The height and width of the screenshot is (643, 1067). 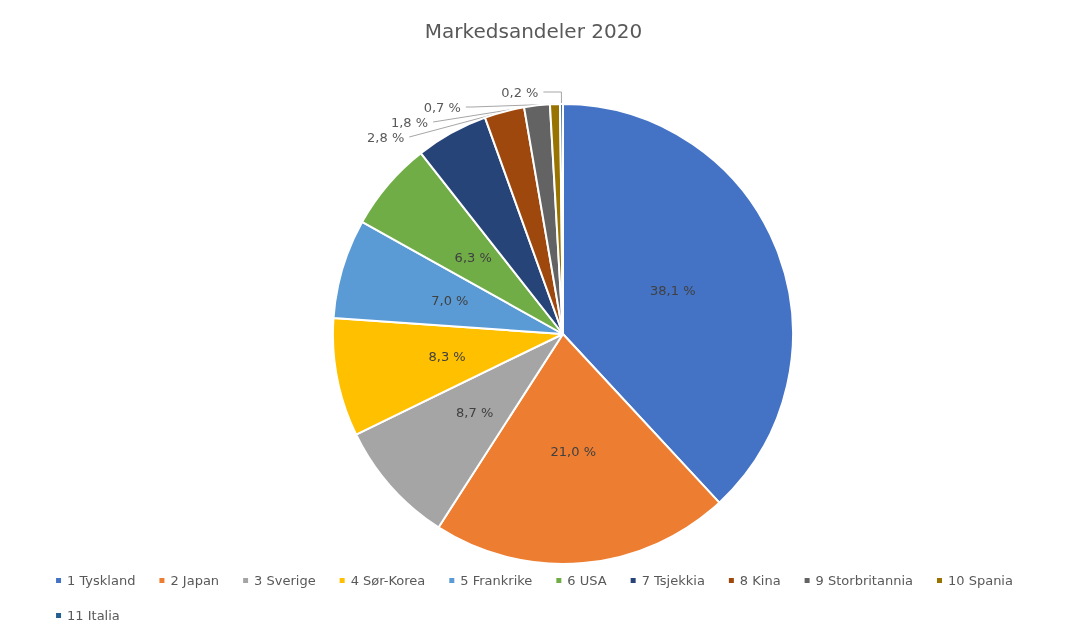 What do you see at coordinates (587, 580) in the screenshot?
I see `legend-label: 6 USA` at bounding box center [587, 580].